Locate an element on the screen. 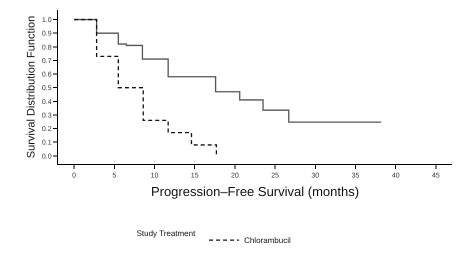 Image resolution: width=467 pixels, height=264 pixels. y-axis-title: Survival Distribution Function is located at coordinates (32, 87).